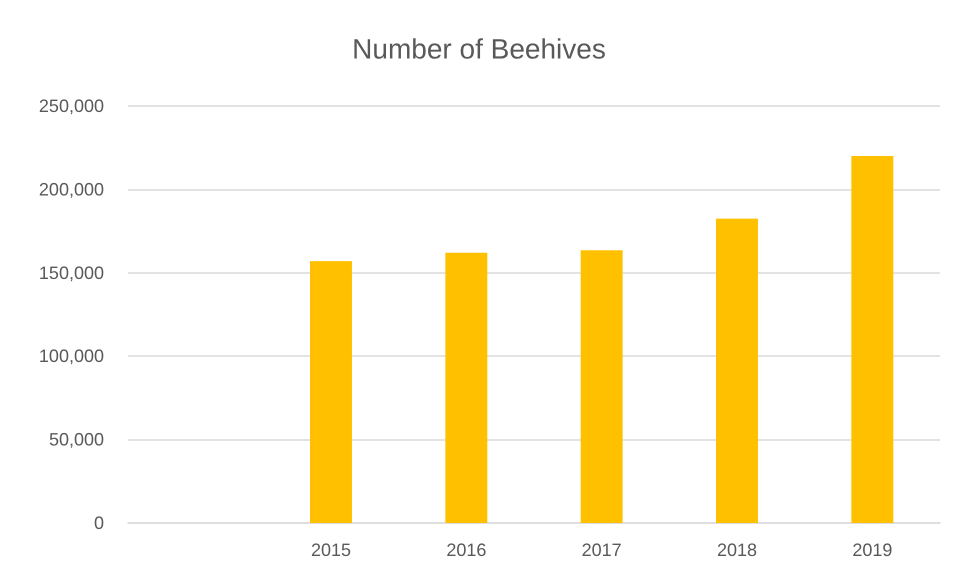 The width and height of the screenshot is (958, 580). Describe the element at coordinates (99, 523) in the screenshot. I see `y-tick-label: 0` at that location.